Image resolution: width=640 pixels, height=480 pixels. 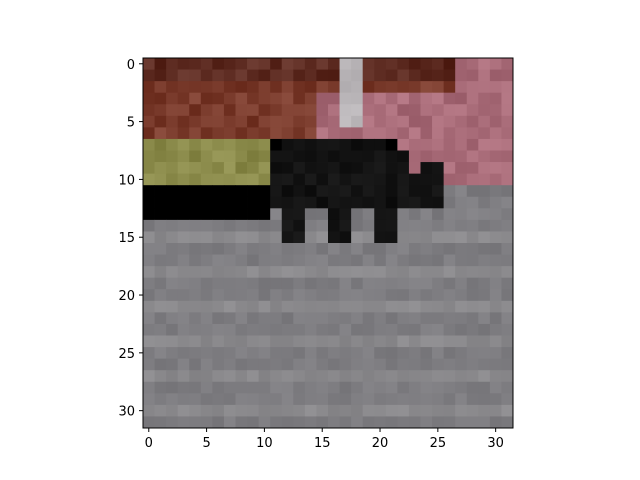 I want to click on x-tick-label: 5, so click(x=206, y=443).